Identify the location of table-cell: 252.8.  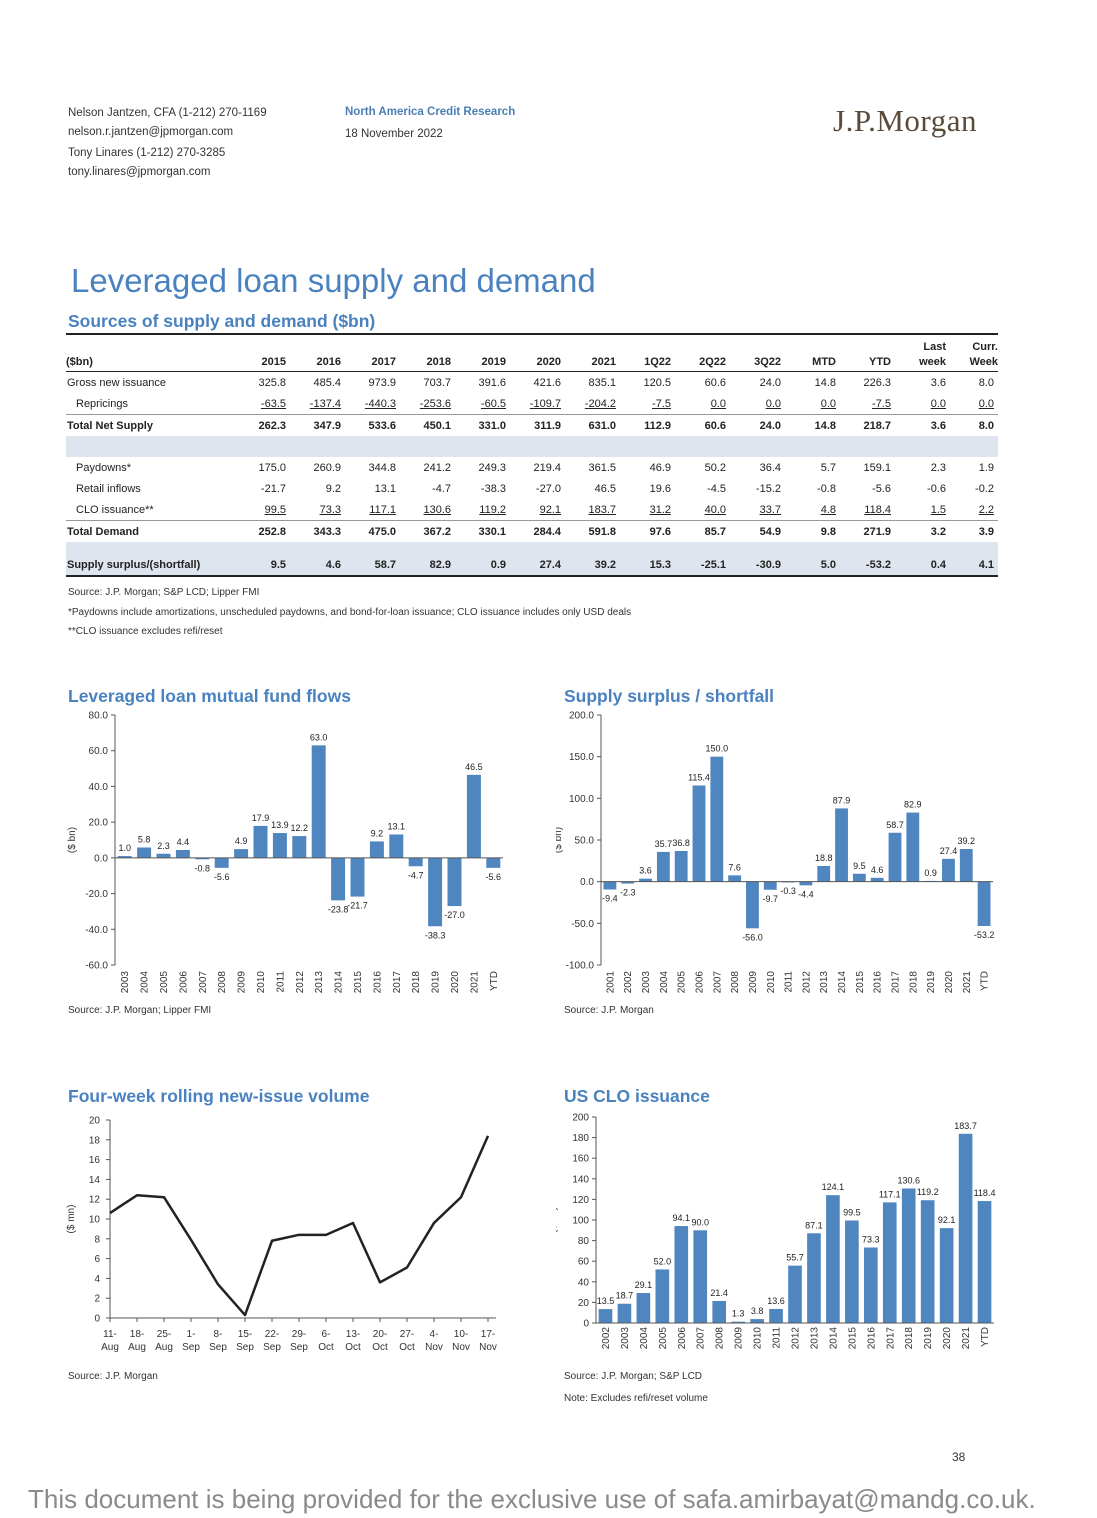
(255, 531).